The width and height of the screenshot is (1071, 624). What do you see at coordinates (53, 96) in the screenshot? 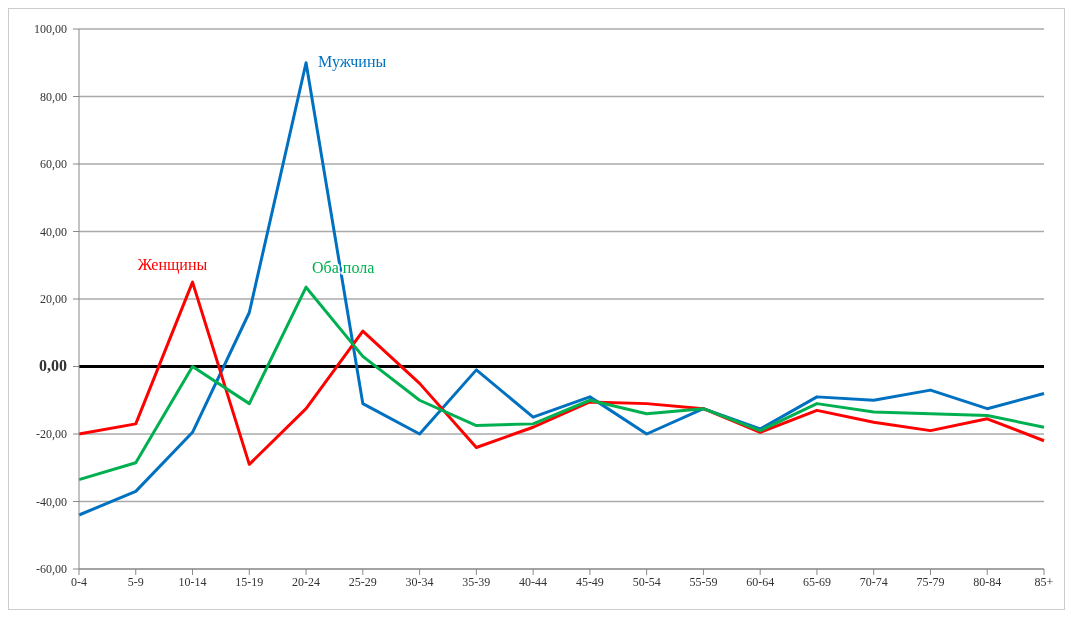
I see `y-tick-label: 80,00` at bounding box center [53, 96].